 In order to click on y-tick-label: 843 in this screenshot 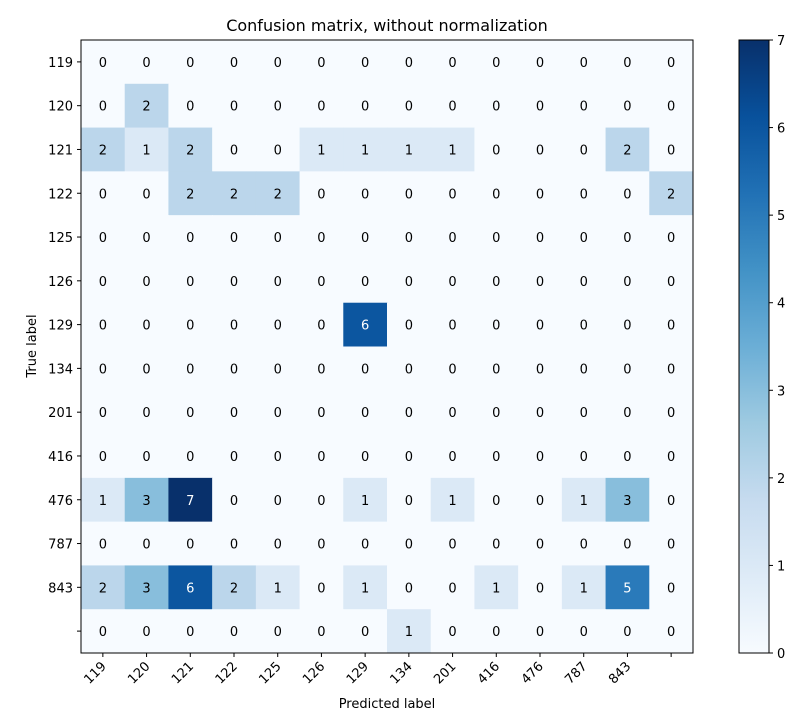, I will do `click(60, 588)`.